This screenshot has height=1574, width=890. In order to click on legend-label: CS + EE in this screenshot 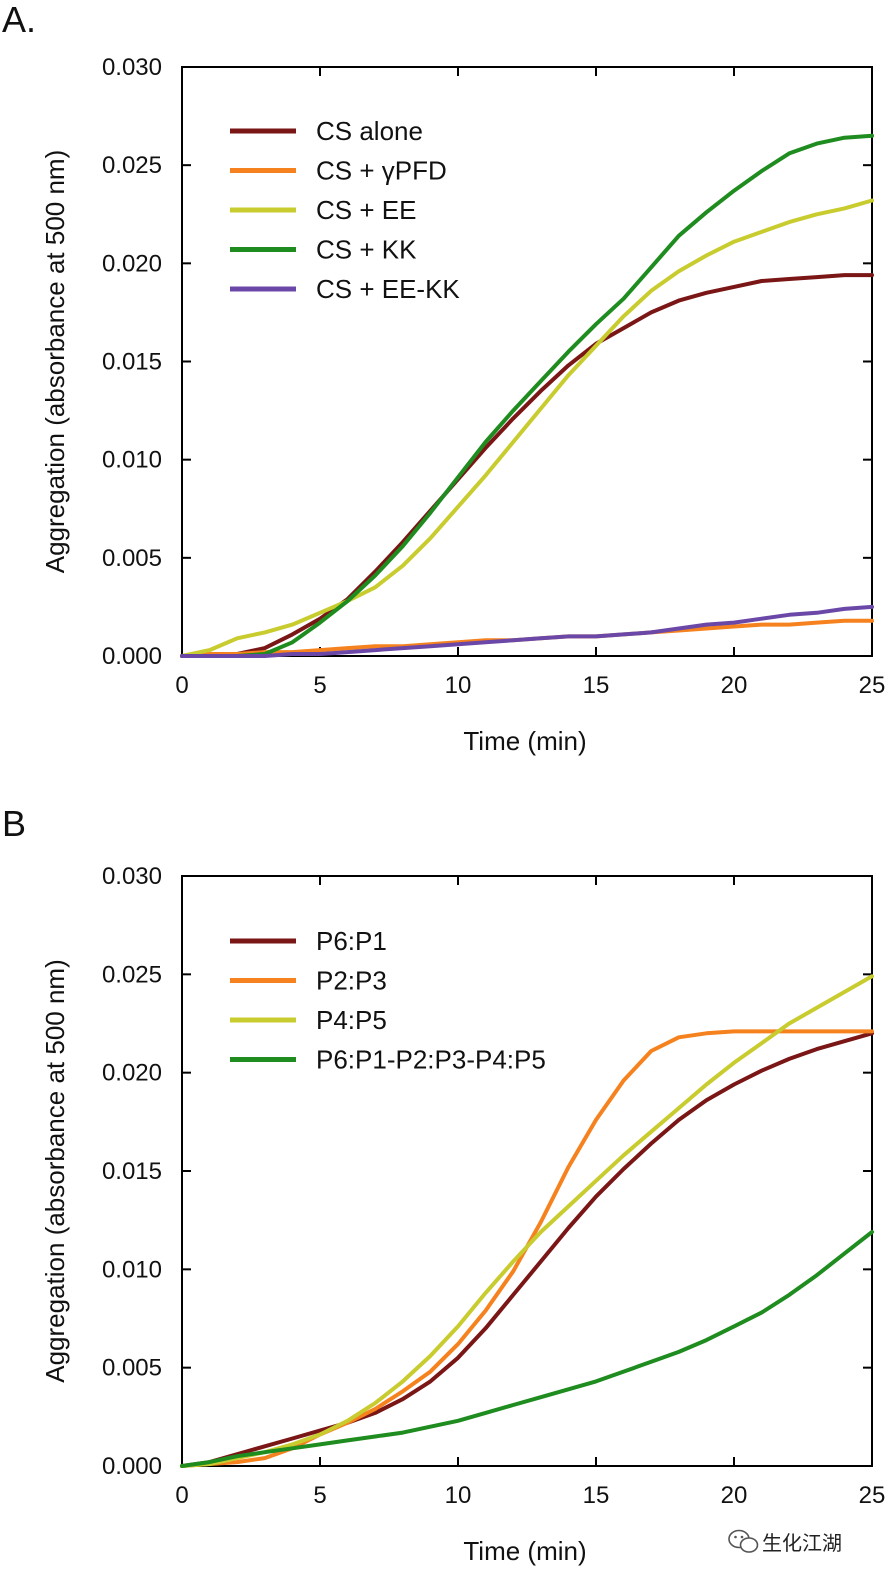, I will do `click(366, 210)`.